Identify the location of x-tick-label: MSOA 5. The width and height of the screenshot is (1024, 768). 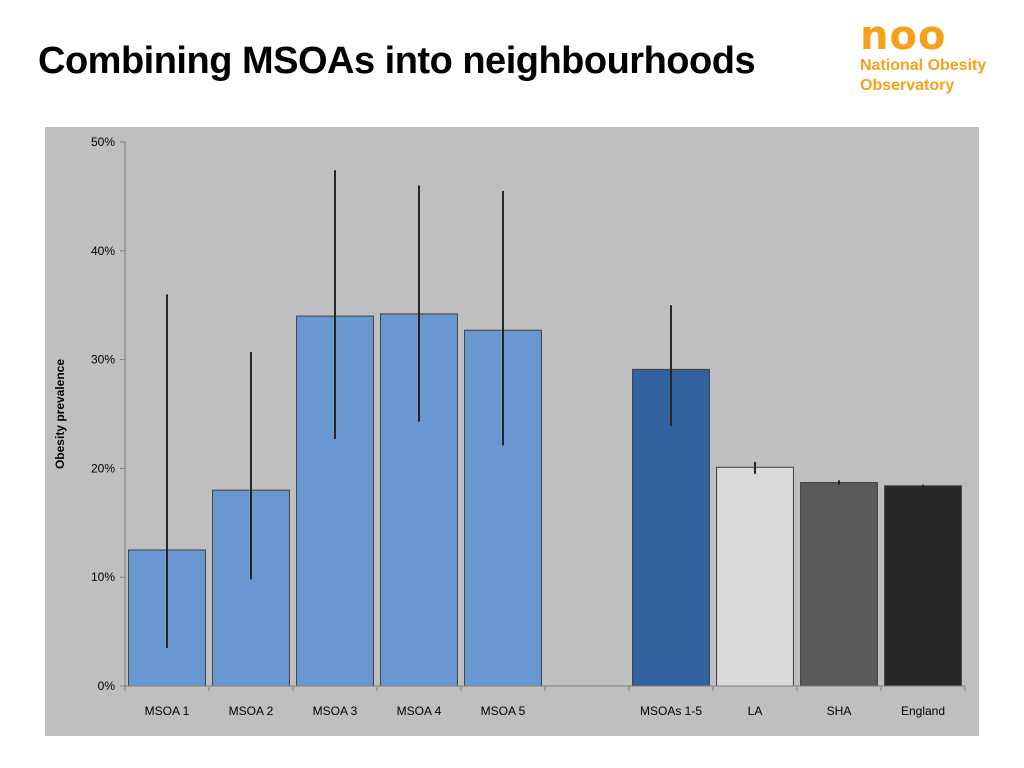
(503, 711).